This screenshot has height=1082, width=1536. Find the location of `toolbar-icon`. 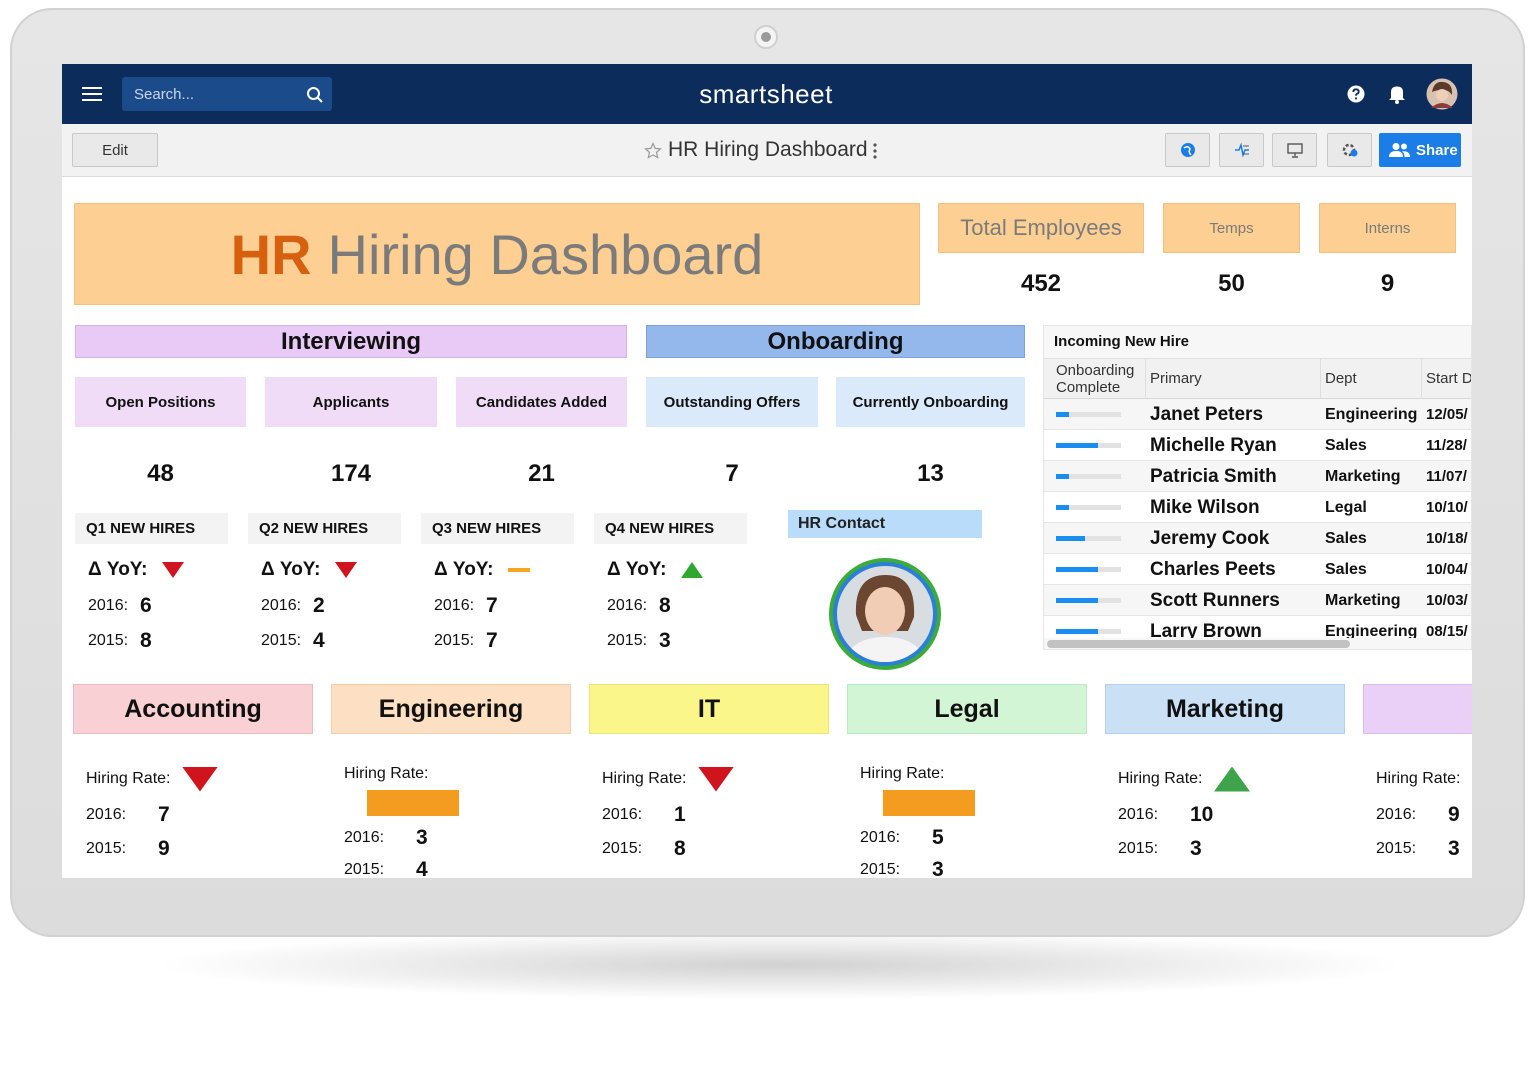

toolbar-icon is located at coordinates (1294, 150).